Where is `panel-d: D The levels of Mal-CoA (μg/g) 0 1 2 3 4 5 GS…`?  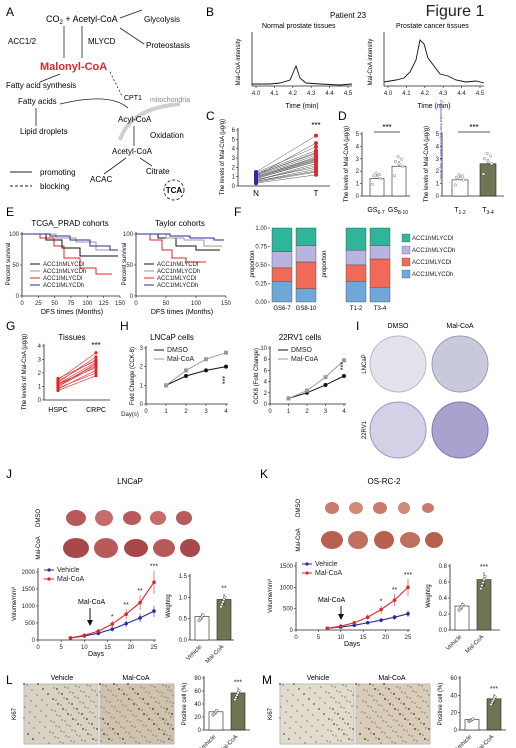 panel-d: D The levels of Mal-CoA (μg/g) 0 1 2 3 4 5 GS… is located at coordinates (421, 162).